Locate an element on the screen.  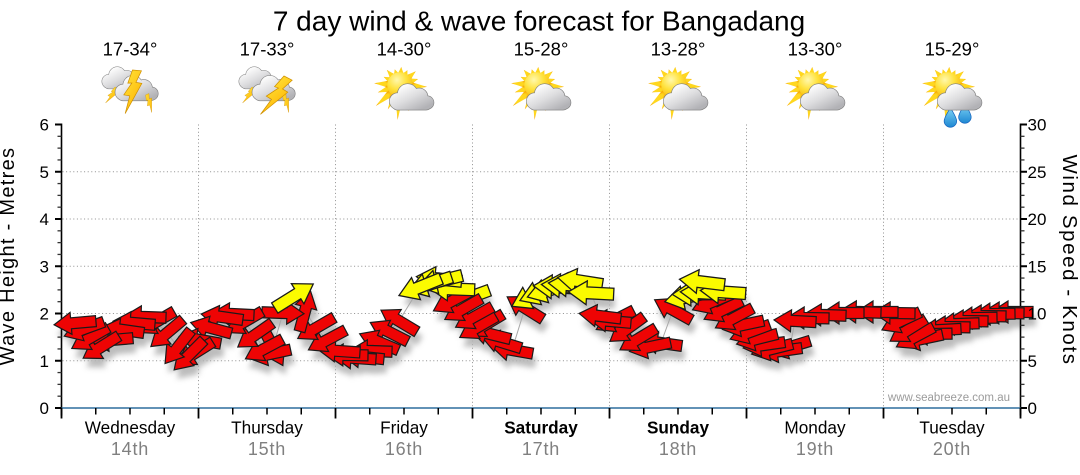
svg-text: 17-33° is located at coordinates (267, 49).